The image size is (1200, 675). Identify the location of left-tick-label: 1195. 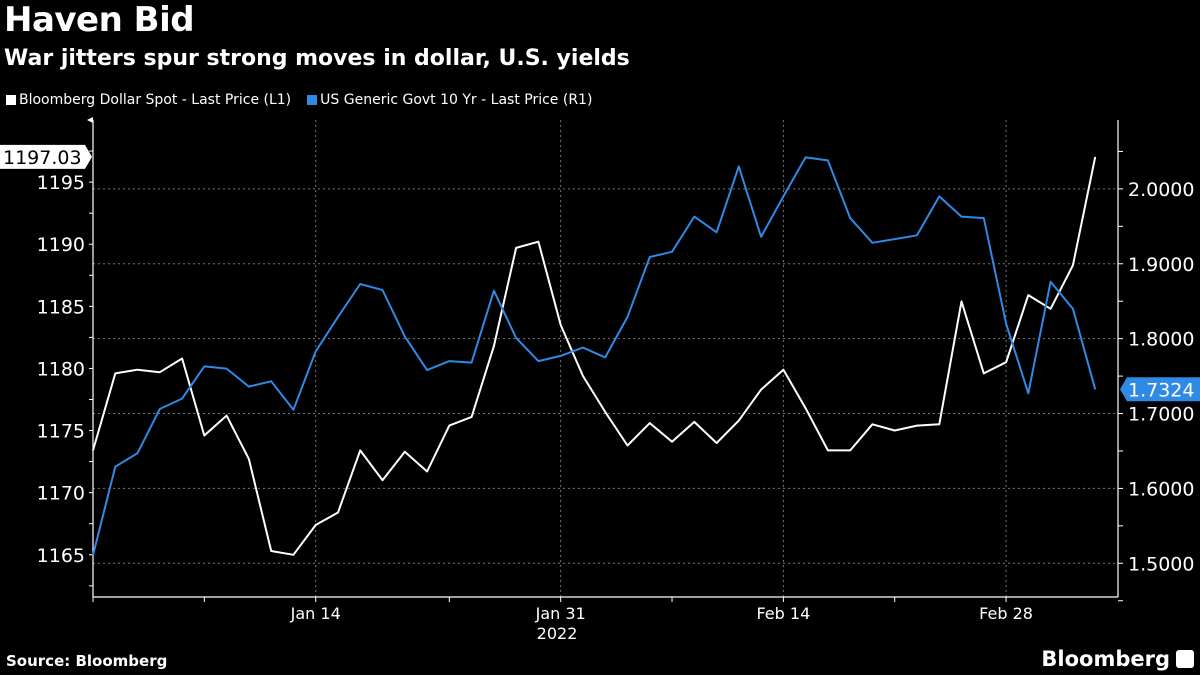
(61, 183).